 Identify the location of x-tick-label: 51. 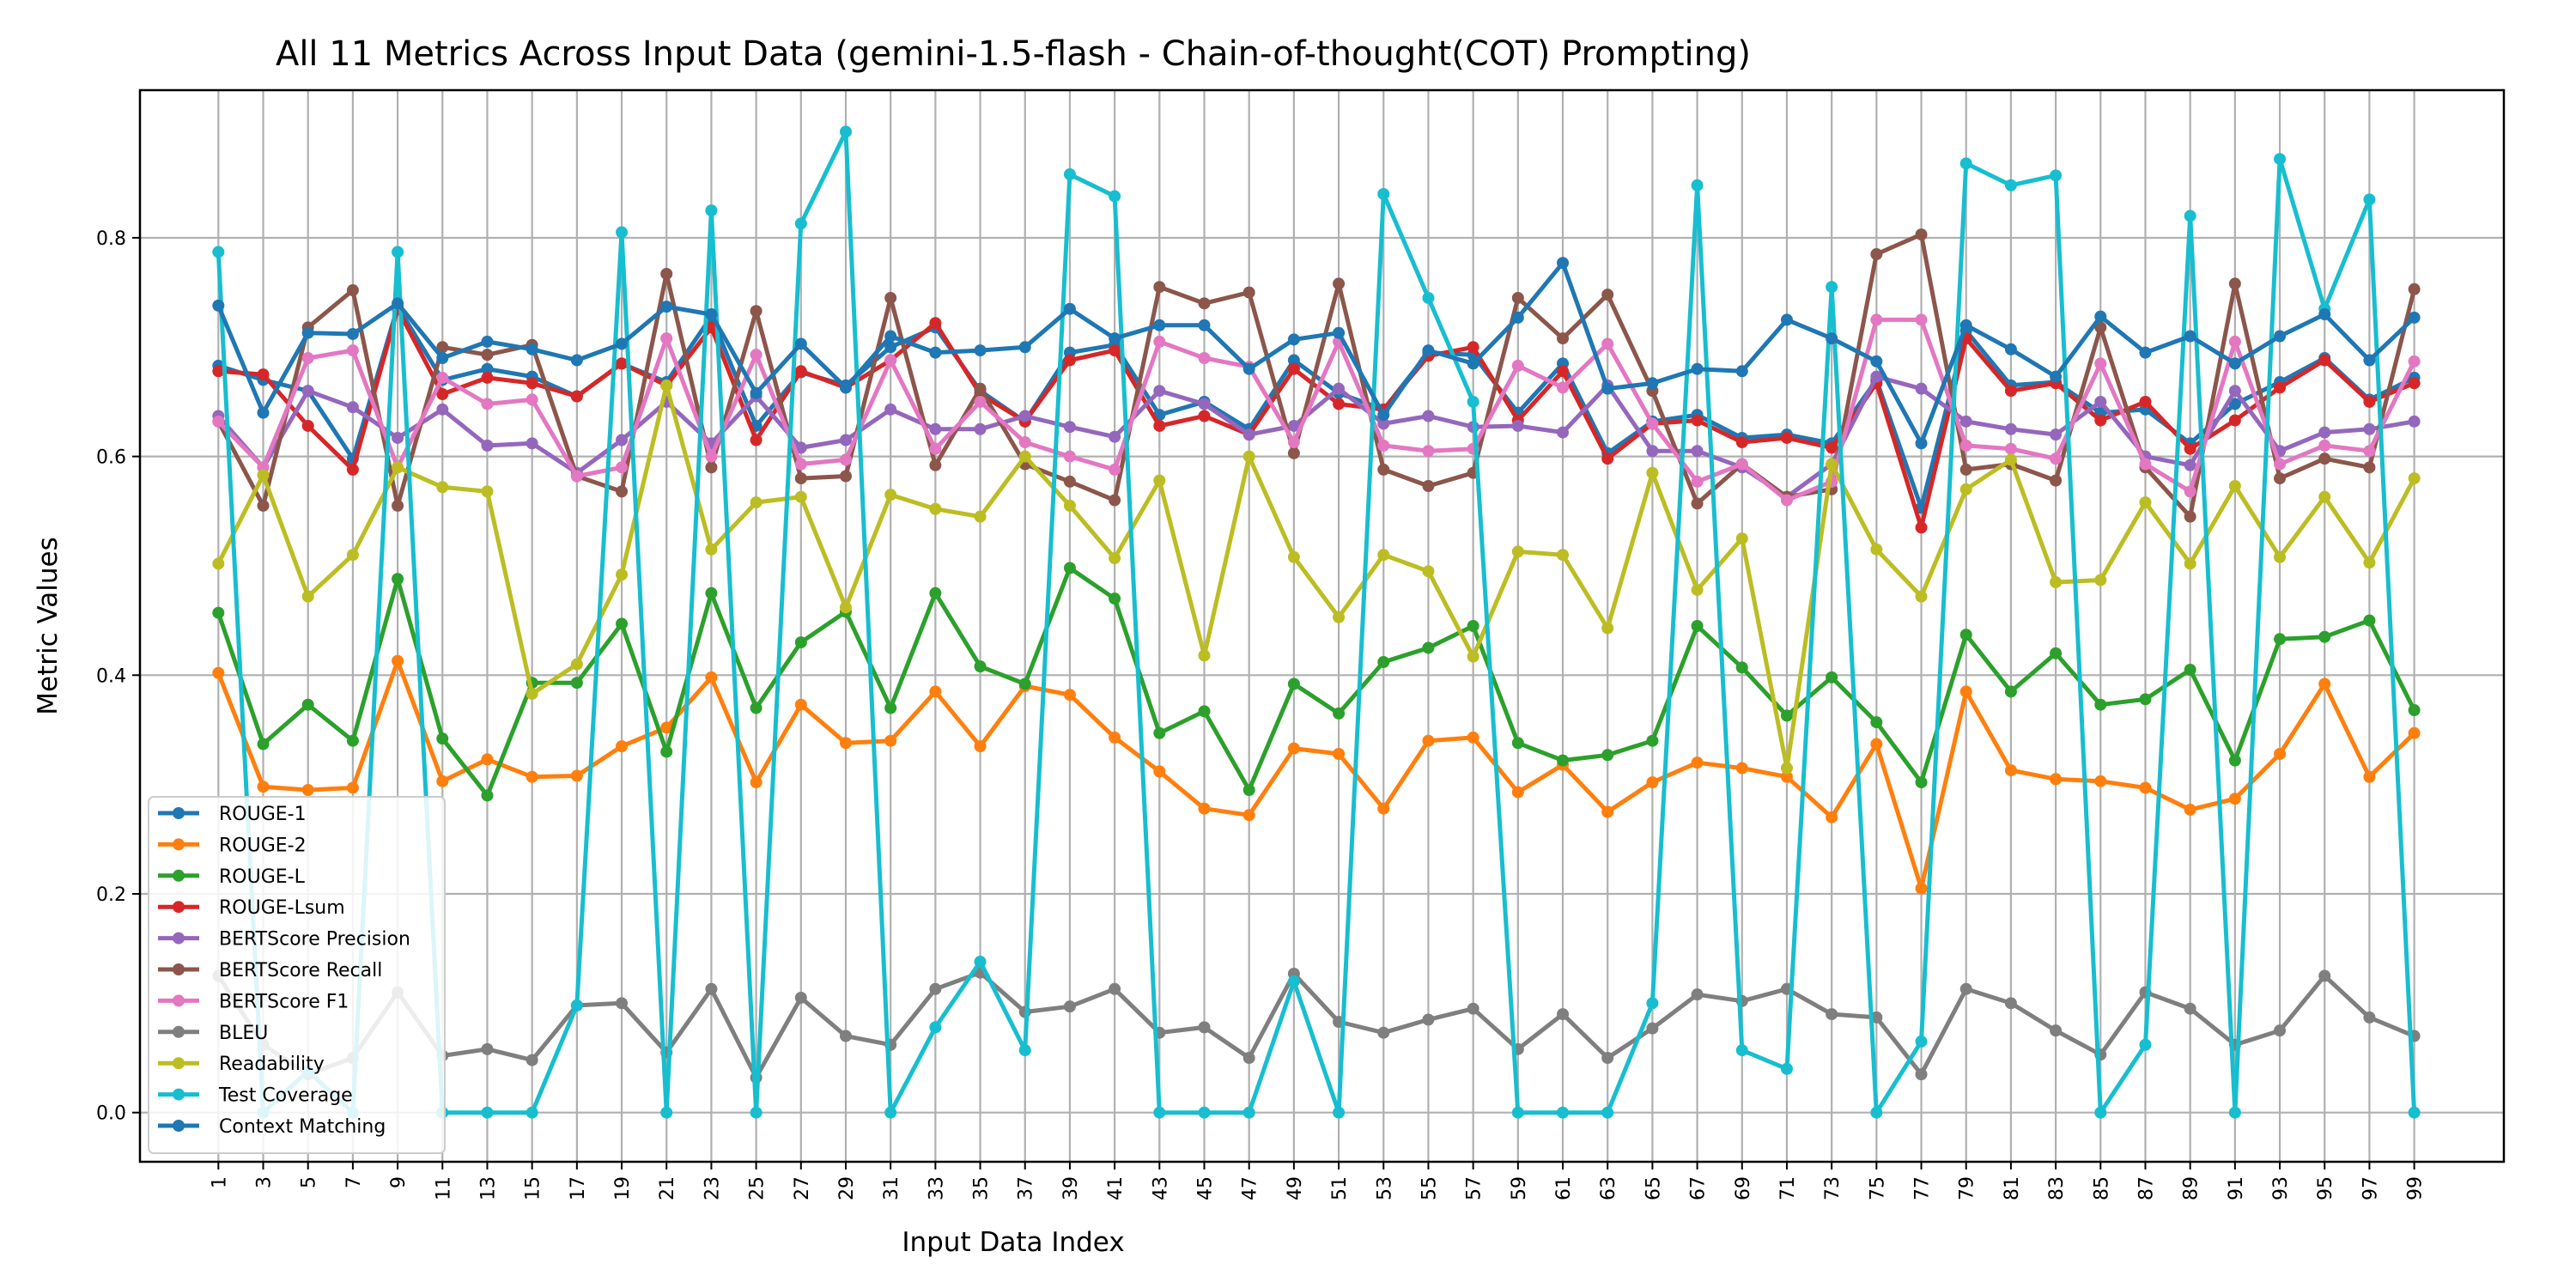
(1340, 1188).